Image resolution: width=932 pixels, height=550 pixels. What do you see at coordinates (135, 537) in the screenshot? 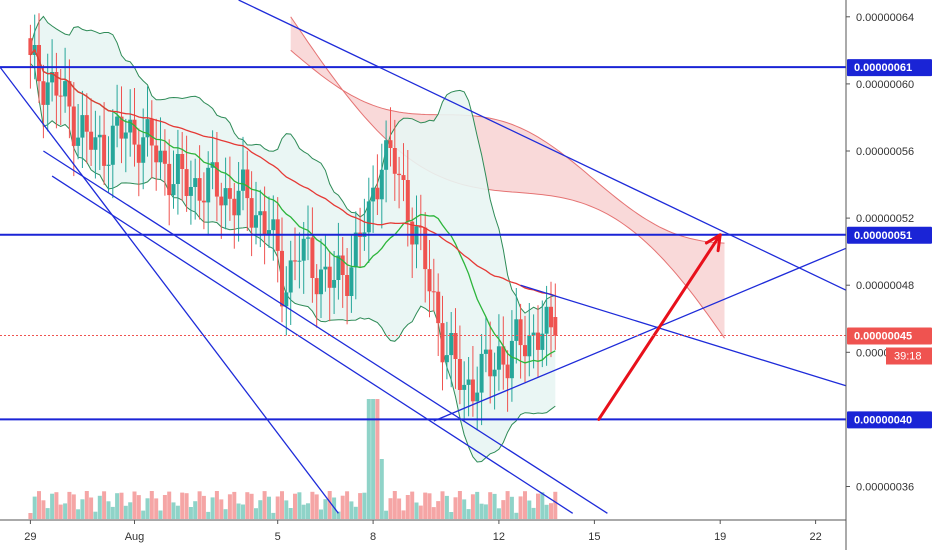
I see `time-tick-label: Aug` at bounding box center [135, 537].